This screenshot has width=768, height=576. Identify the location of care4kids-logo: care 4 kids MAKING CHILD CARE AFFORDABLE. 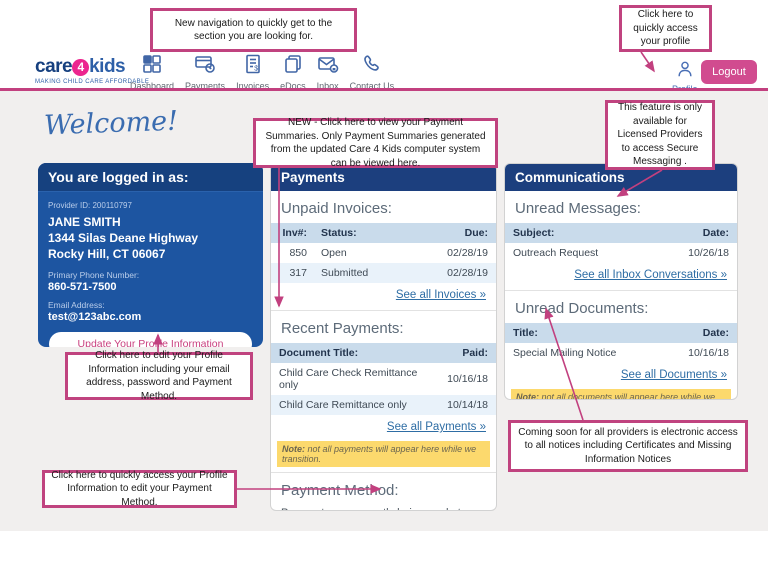
(92, 70).